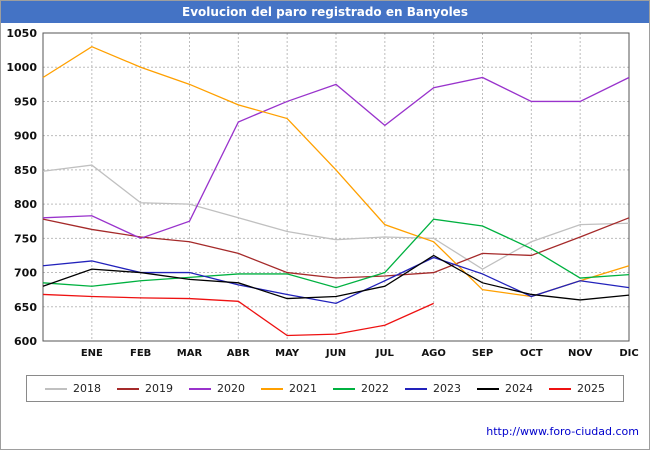 Image resolution: width=650 pixels, height=450 pixels. What do you see at coordinates (447, 388) in the screenshot?
I see `legend-label: 2023` at bounding box center [447, 388].